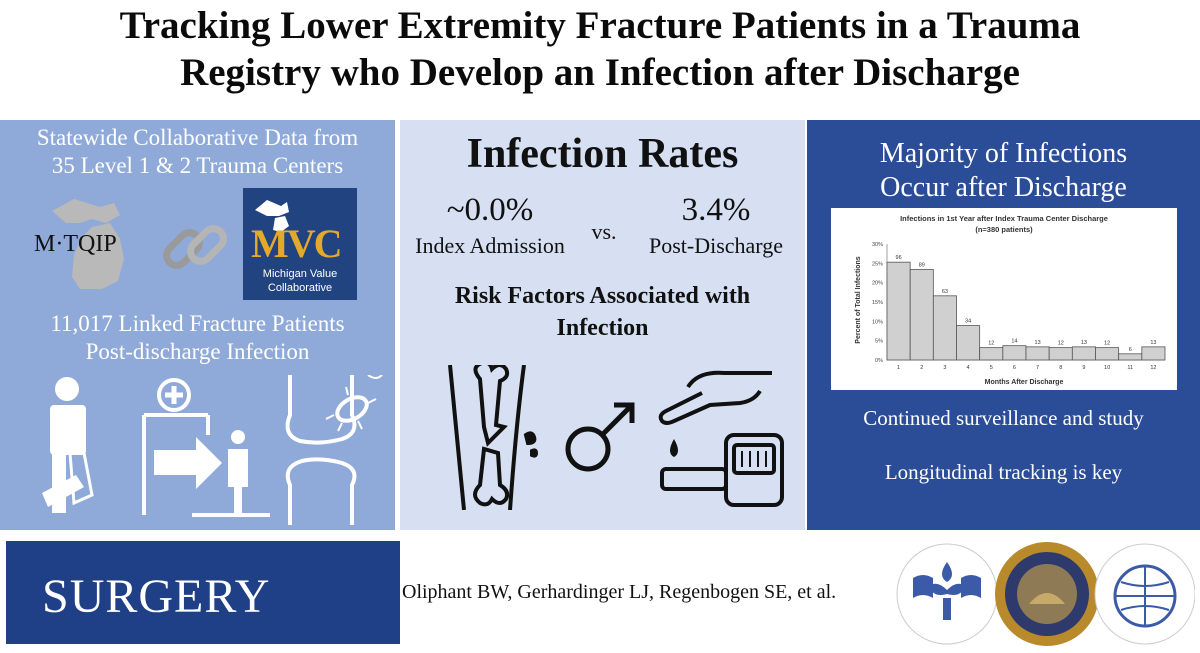  What do you see at coordinates (945, 292) in the screenshot?
I see `chart-bar-value-label: 63` at bounding box center [945, 292].